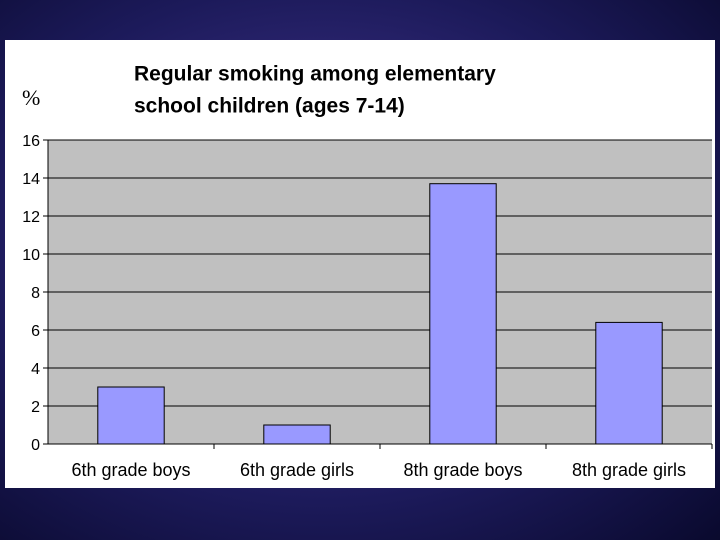 This screenshot has height=540, width=720. I want to click on y-tick-label: 10, so click(31, 255).